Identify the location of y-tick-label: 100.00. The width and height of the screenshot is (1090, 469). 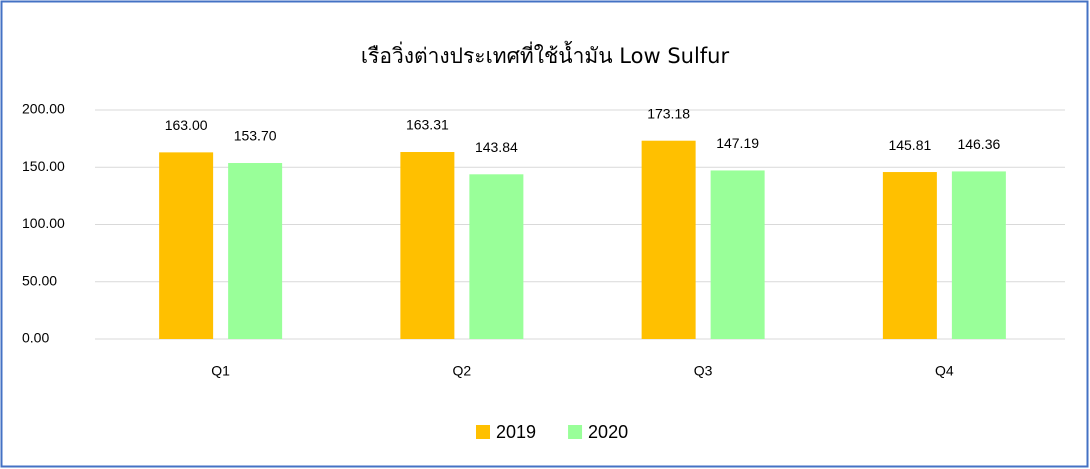
(43, 223).